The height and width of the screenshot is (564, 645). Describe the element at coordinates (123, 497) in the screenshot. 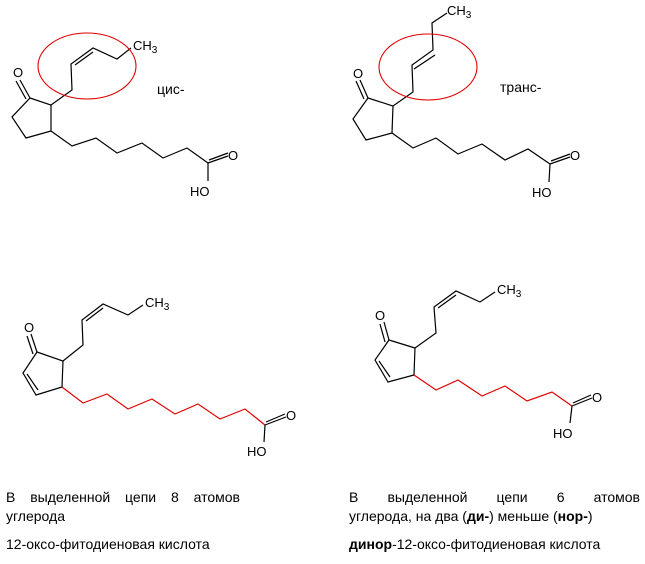

I see `caption-line-1: В выделенной цепи 8 атомов` at that location.